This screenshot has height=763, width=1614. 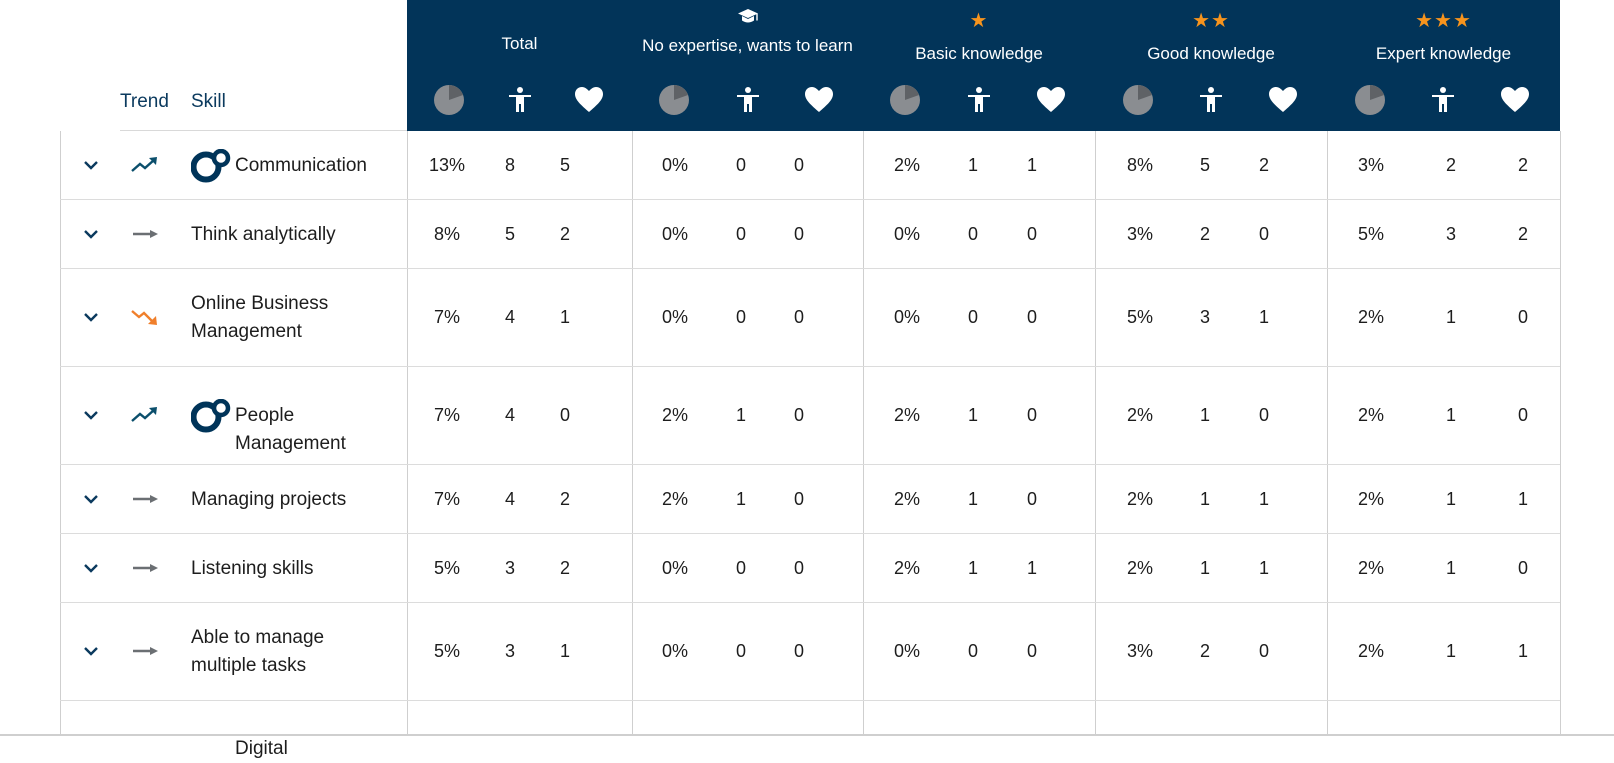 I want to click on skill-name: Communication, so click(x=301, y=165).